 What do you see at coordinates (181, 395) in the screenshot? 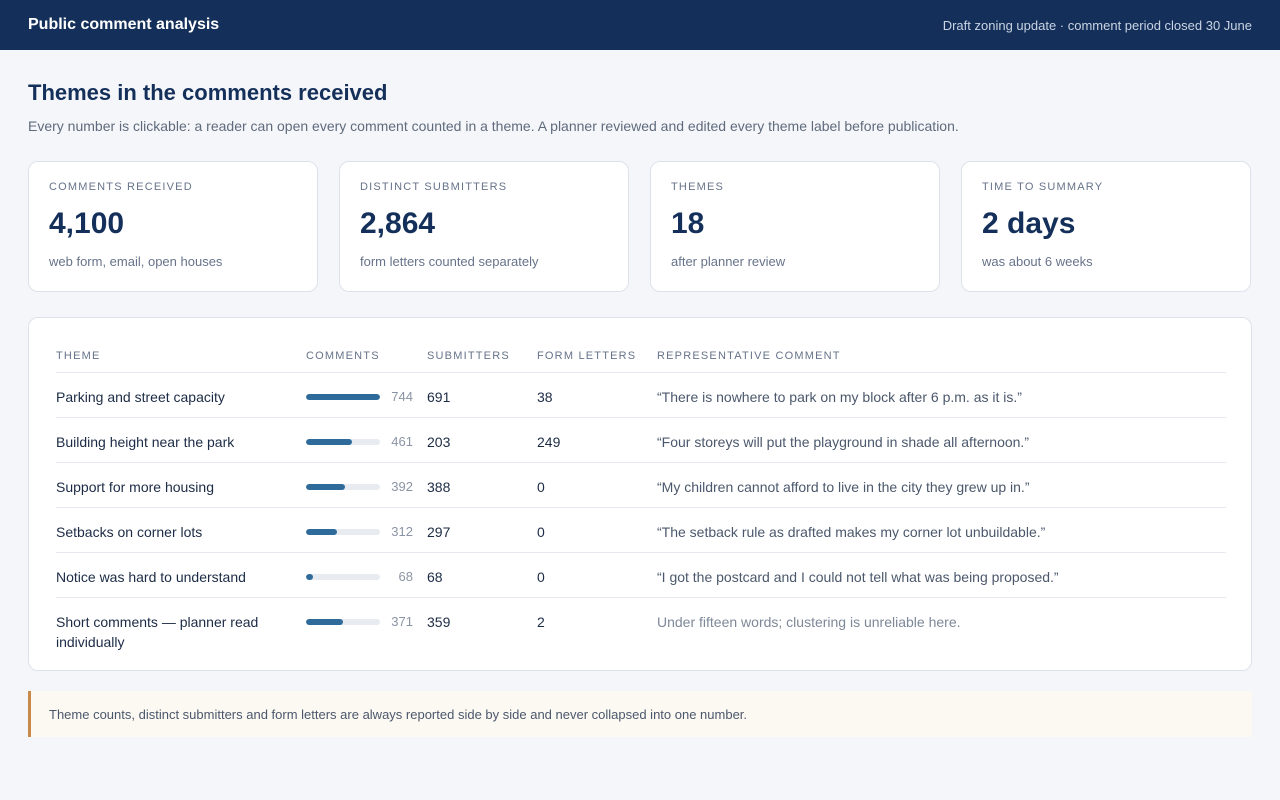
I see `theme-label: Parking and street capacity` at bounding box center [181, 395].